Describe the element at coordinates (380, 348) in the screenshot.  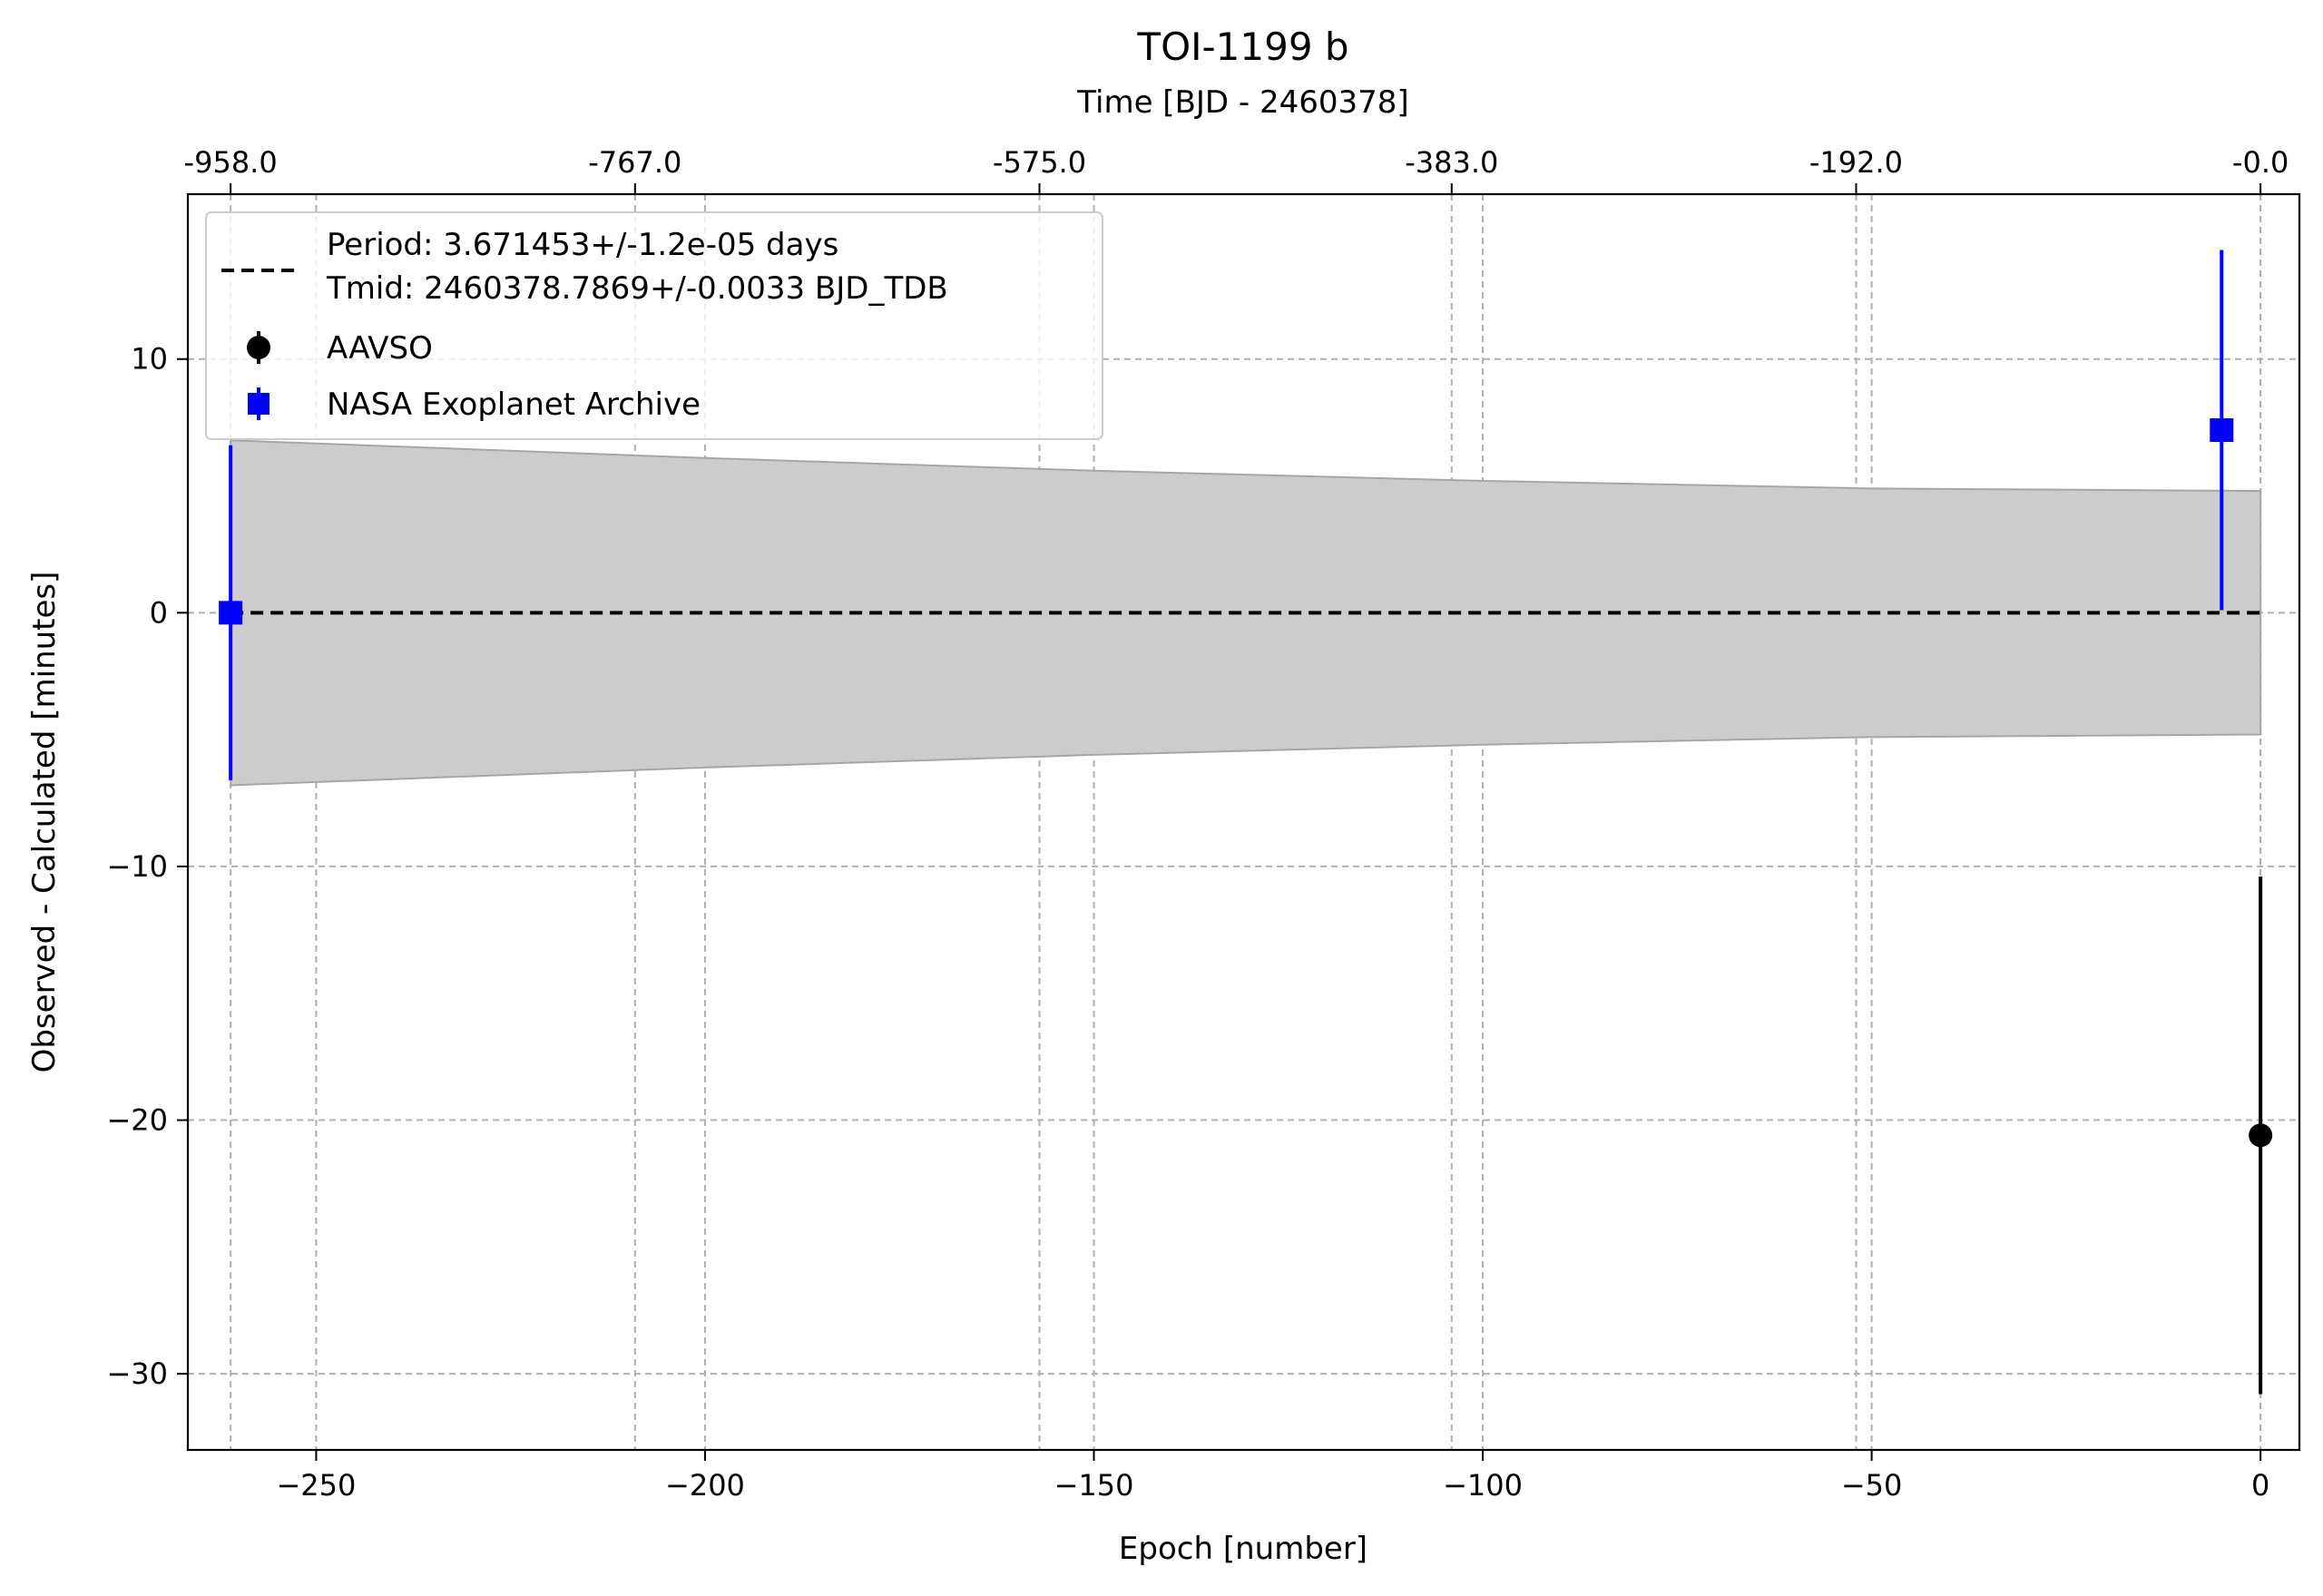
I see `legend-aavso-label: AAVSO` at that location.